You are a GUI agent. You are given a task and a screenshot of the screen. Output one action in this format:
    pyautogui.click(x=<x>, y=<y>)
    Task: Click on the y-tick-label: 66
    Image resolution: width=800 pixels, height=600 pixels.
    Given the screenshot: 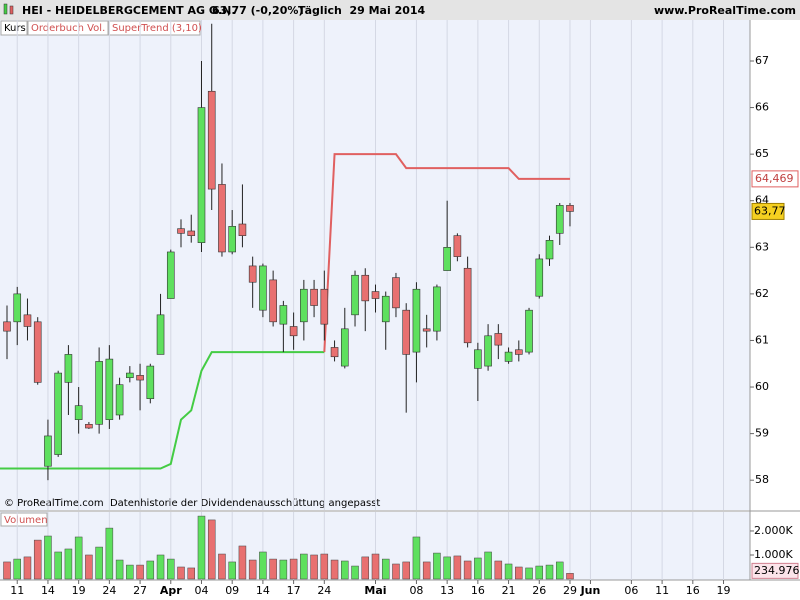 What is the action you would take?
    pyautogui.click(x=762, y=107)
    